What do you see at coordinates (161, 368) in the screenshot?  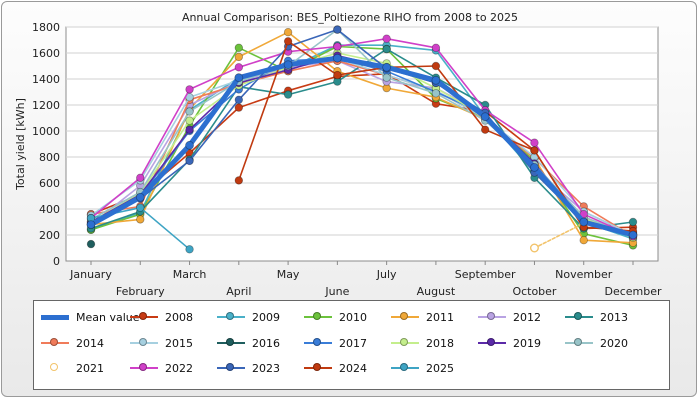 I see `legend-item: 2022` at bounding box center [161, 368].